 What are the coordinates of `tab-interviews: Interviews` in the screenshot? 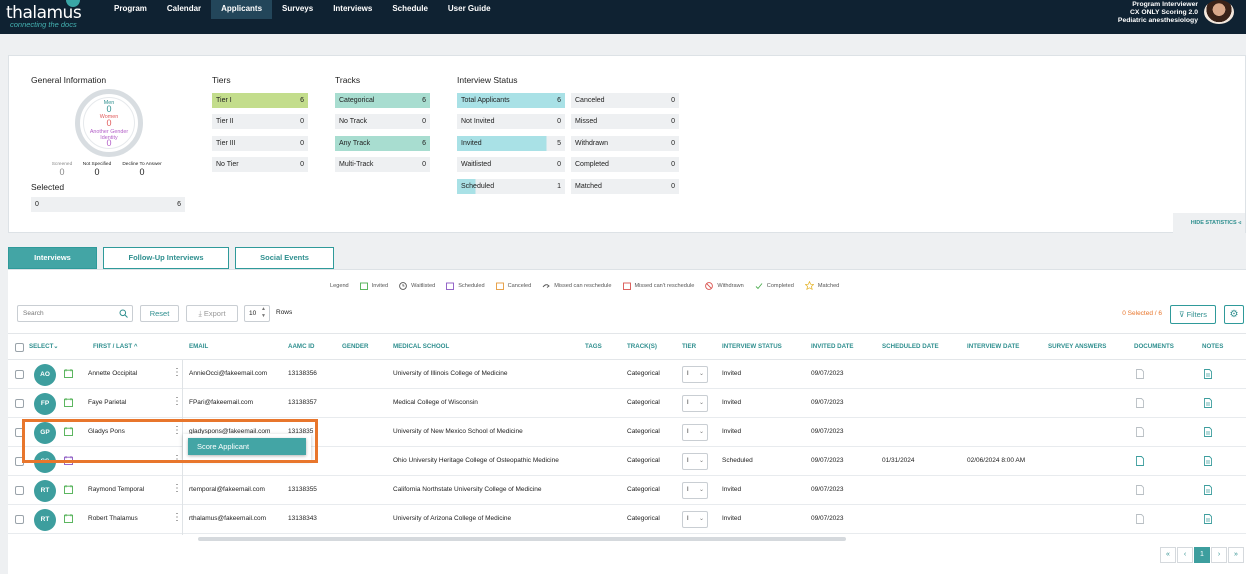 It's located at (52, 258).